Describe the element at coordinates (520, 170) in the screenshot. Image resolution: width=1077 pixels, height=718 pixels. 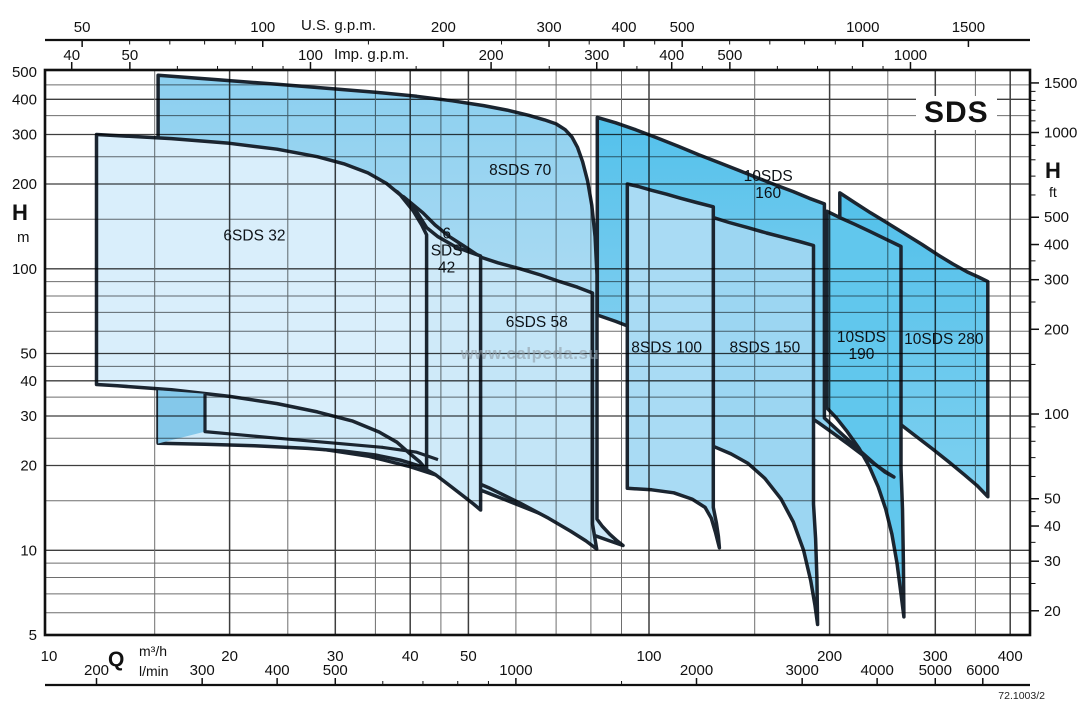
I see `region-label-8sds-70: 8SDS 70` at that location.